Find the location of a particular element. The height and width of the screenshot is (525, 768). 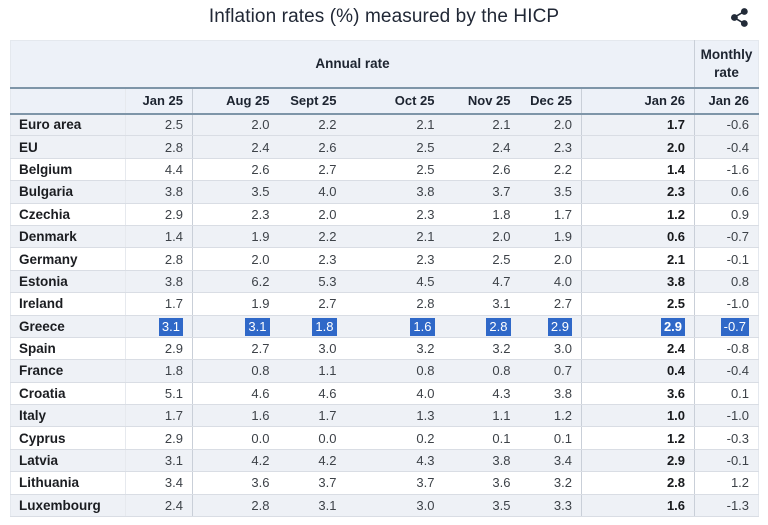

value-cell: 0.2 is located at coordinates (394, 438).